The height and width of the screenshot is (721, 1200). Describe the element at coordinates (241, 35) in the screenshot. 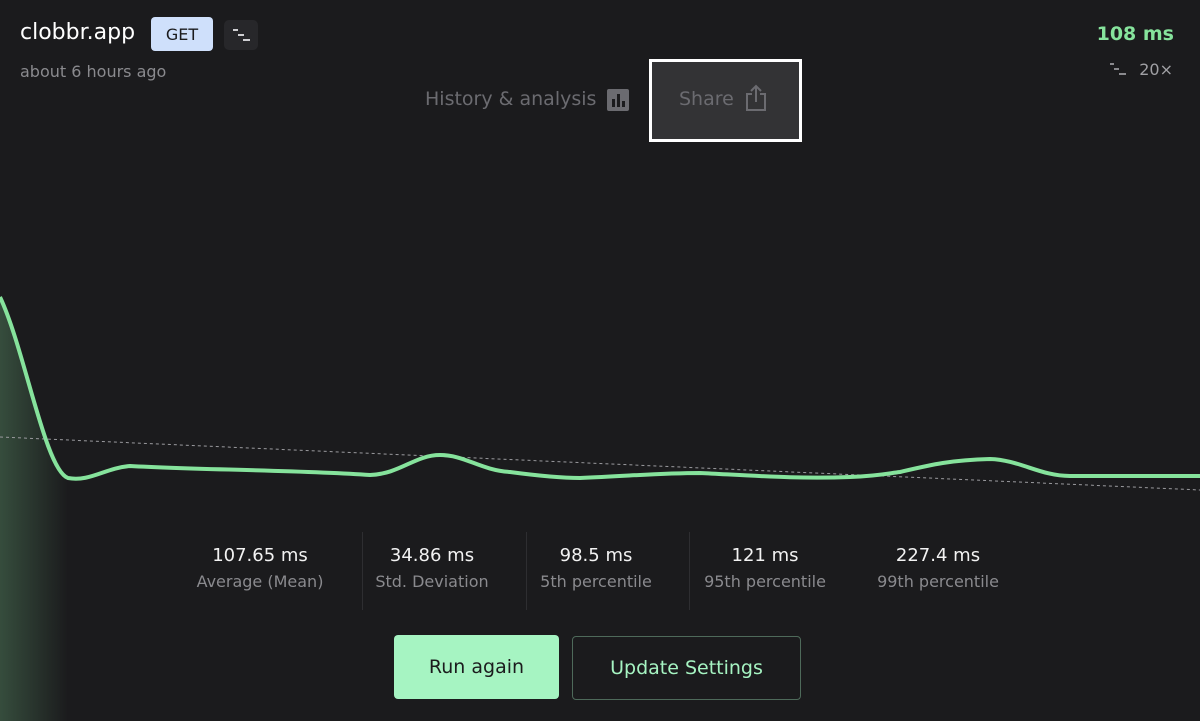

I see `waterfall-icon` at that location.